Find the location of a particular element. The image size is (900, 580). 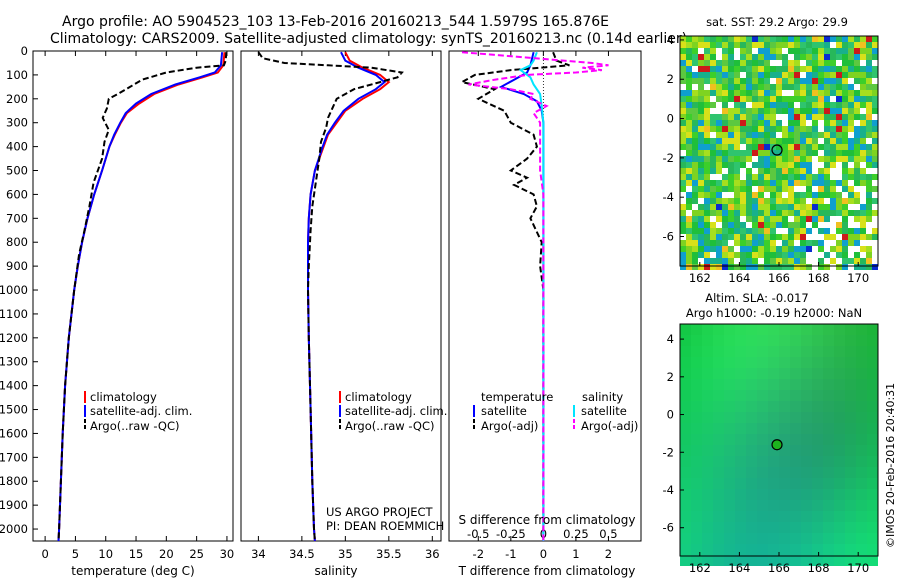

series-line-s-argo-adj- is located at coordinates (535, 296).